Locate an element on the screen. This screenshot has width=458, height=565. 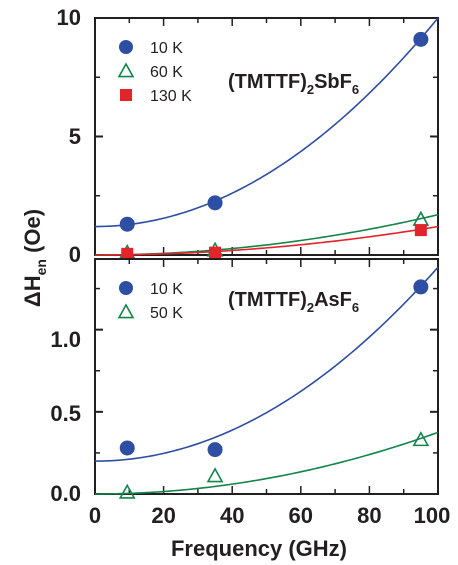
x-axis-tick-labels: 0 20 40 60 80 100 is located at coordinates (269, 515).